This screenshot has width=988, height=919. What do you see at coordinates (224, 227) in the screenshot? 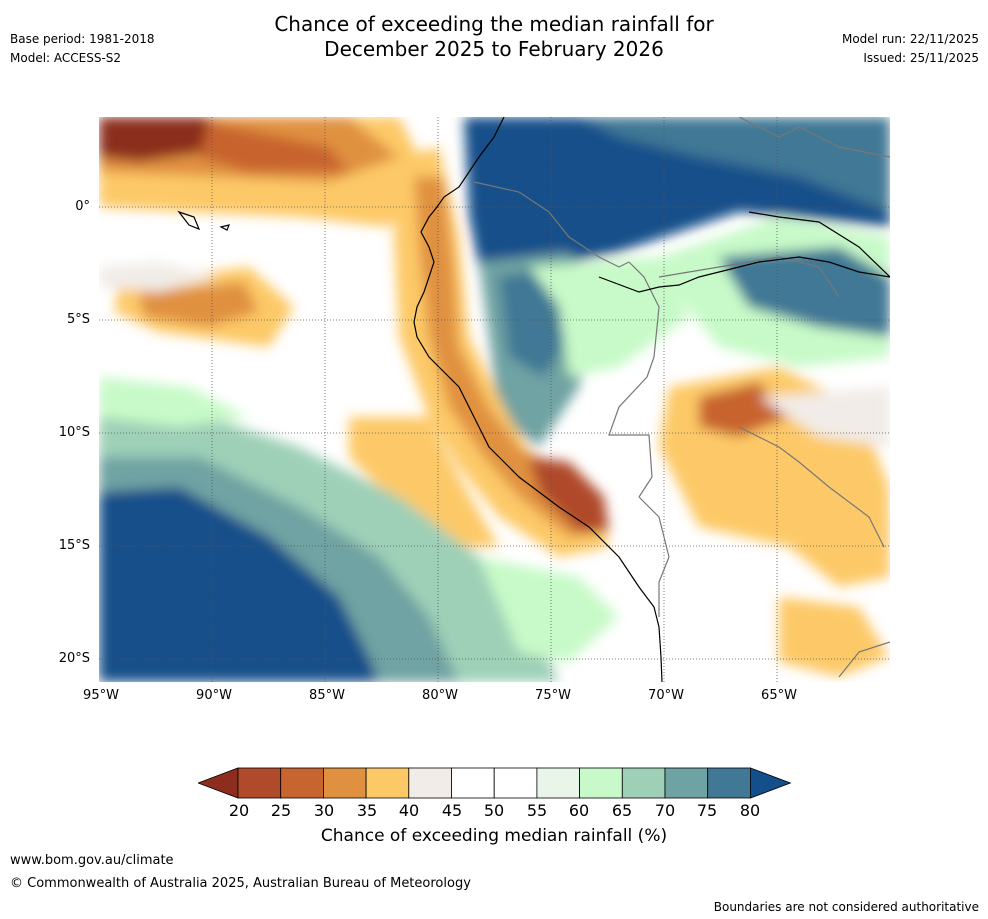
I see `galapagos-islet` at bounding box center [224, 227].